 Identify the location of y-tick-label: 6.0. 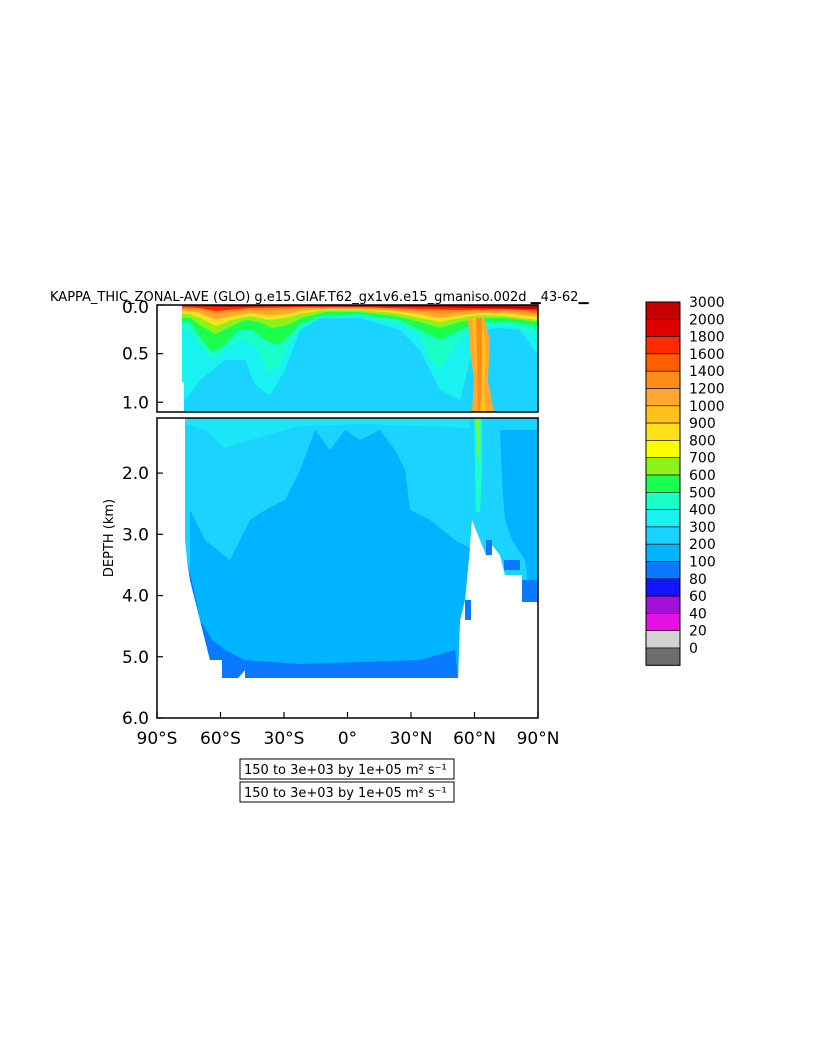
(135, 719).